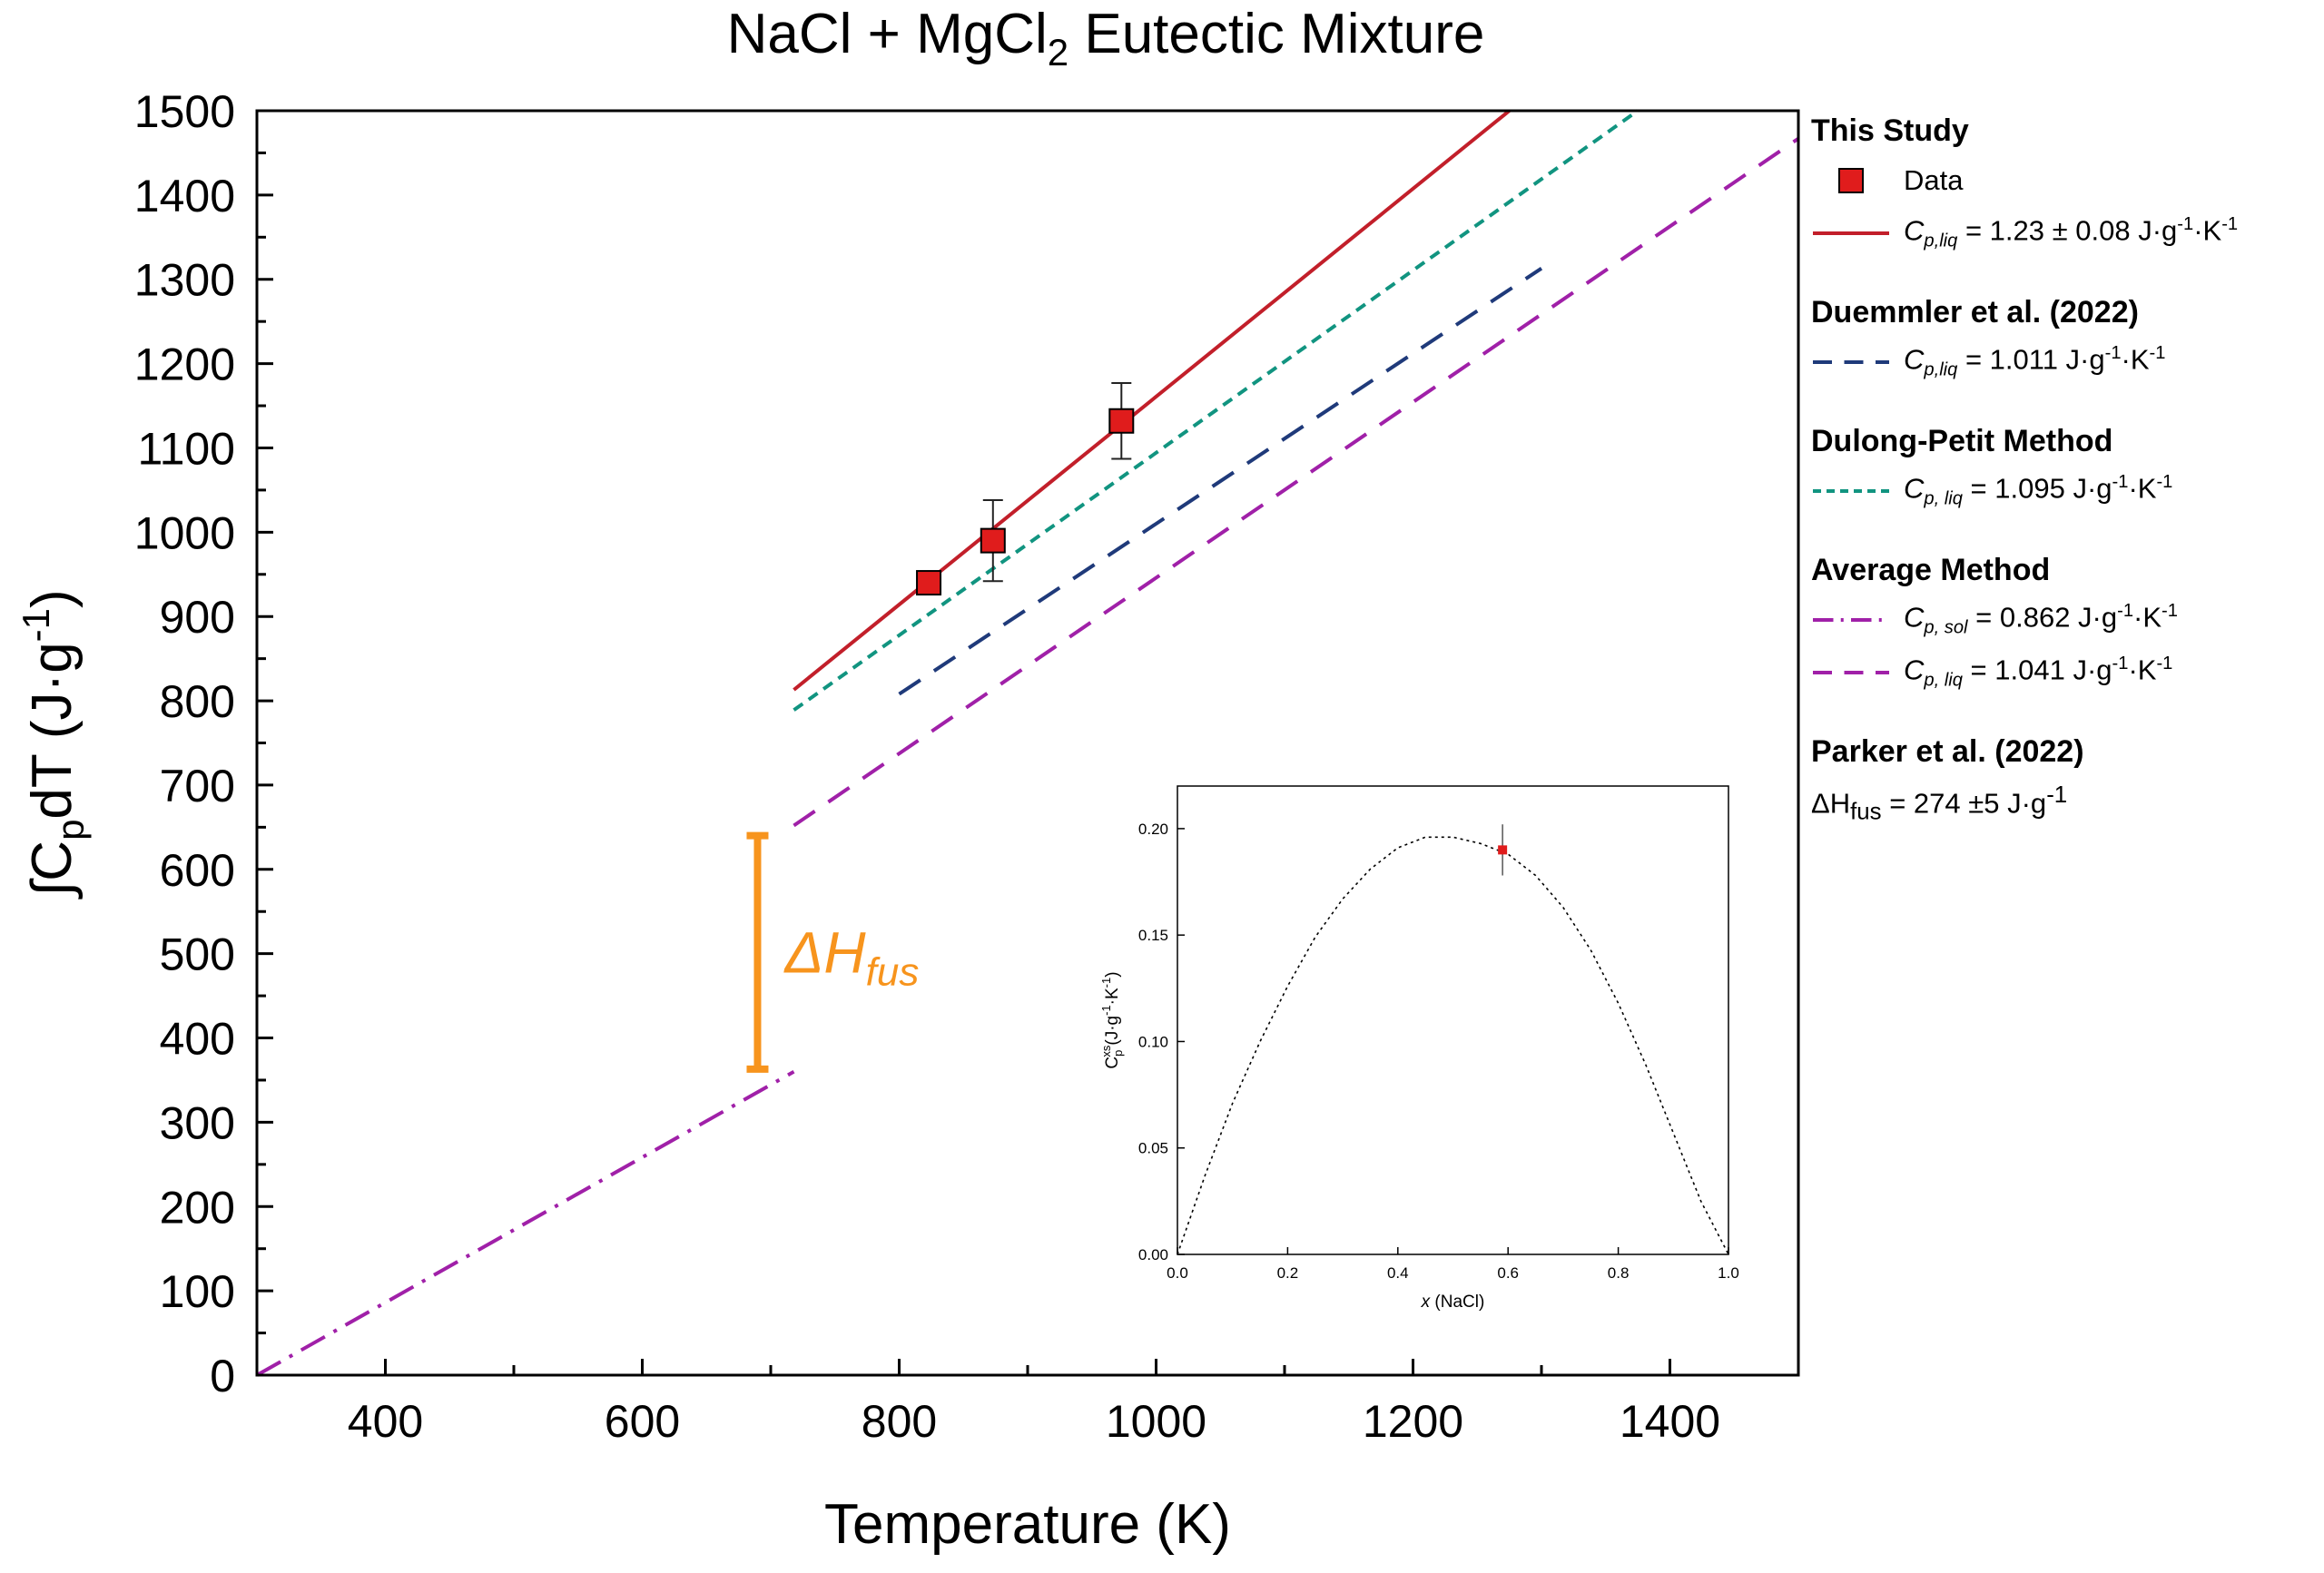 This screenshot has height=1573, width=2324. I want to click on legend-group-title: Average Method, so click(1931, 570).